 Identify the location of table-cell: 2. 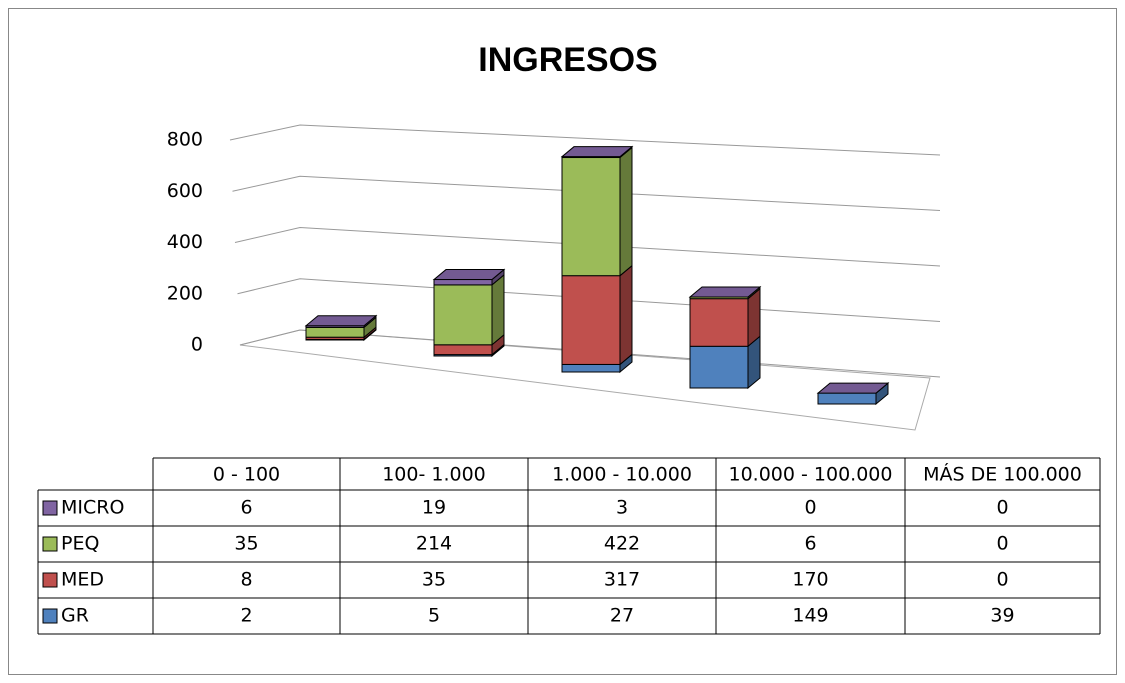
(246, 616).